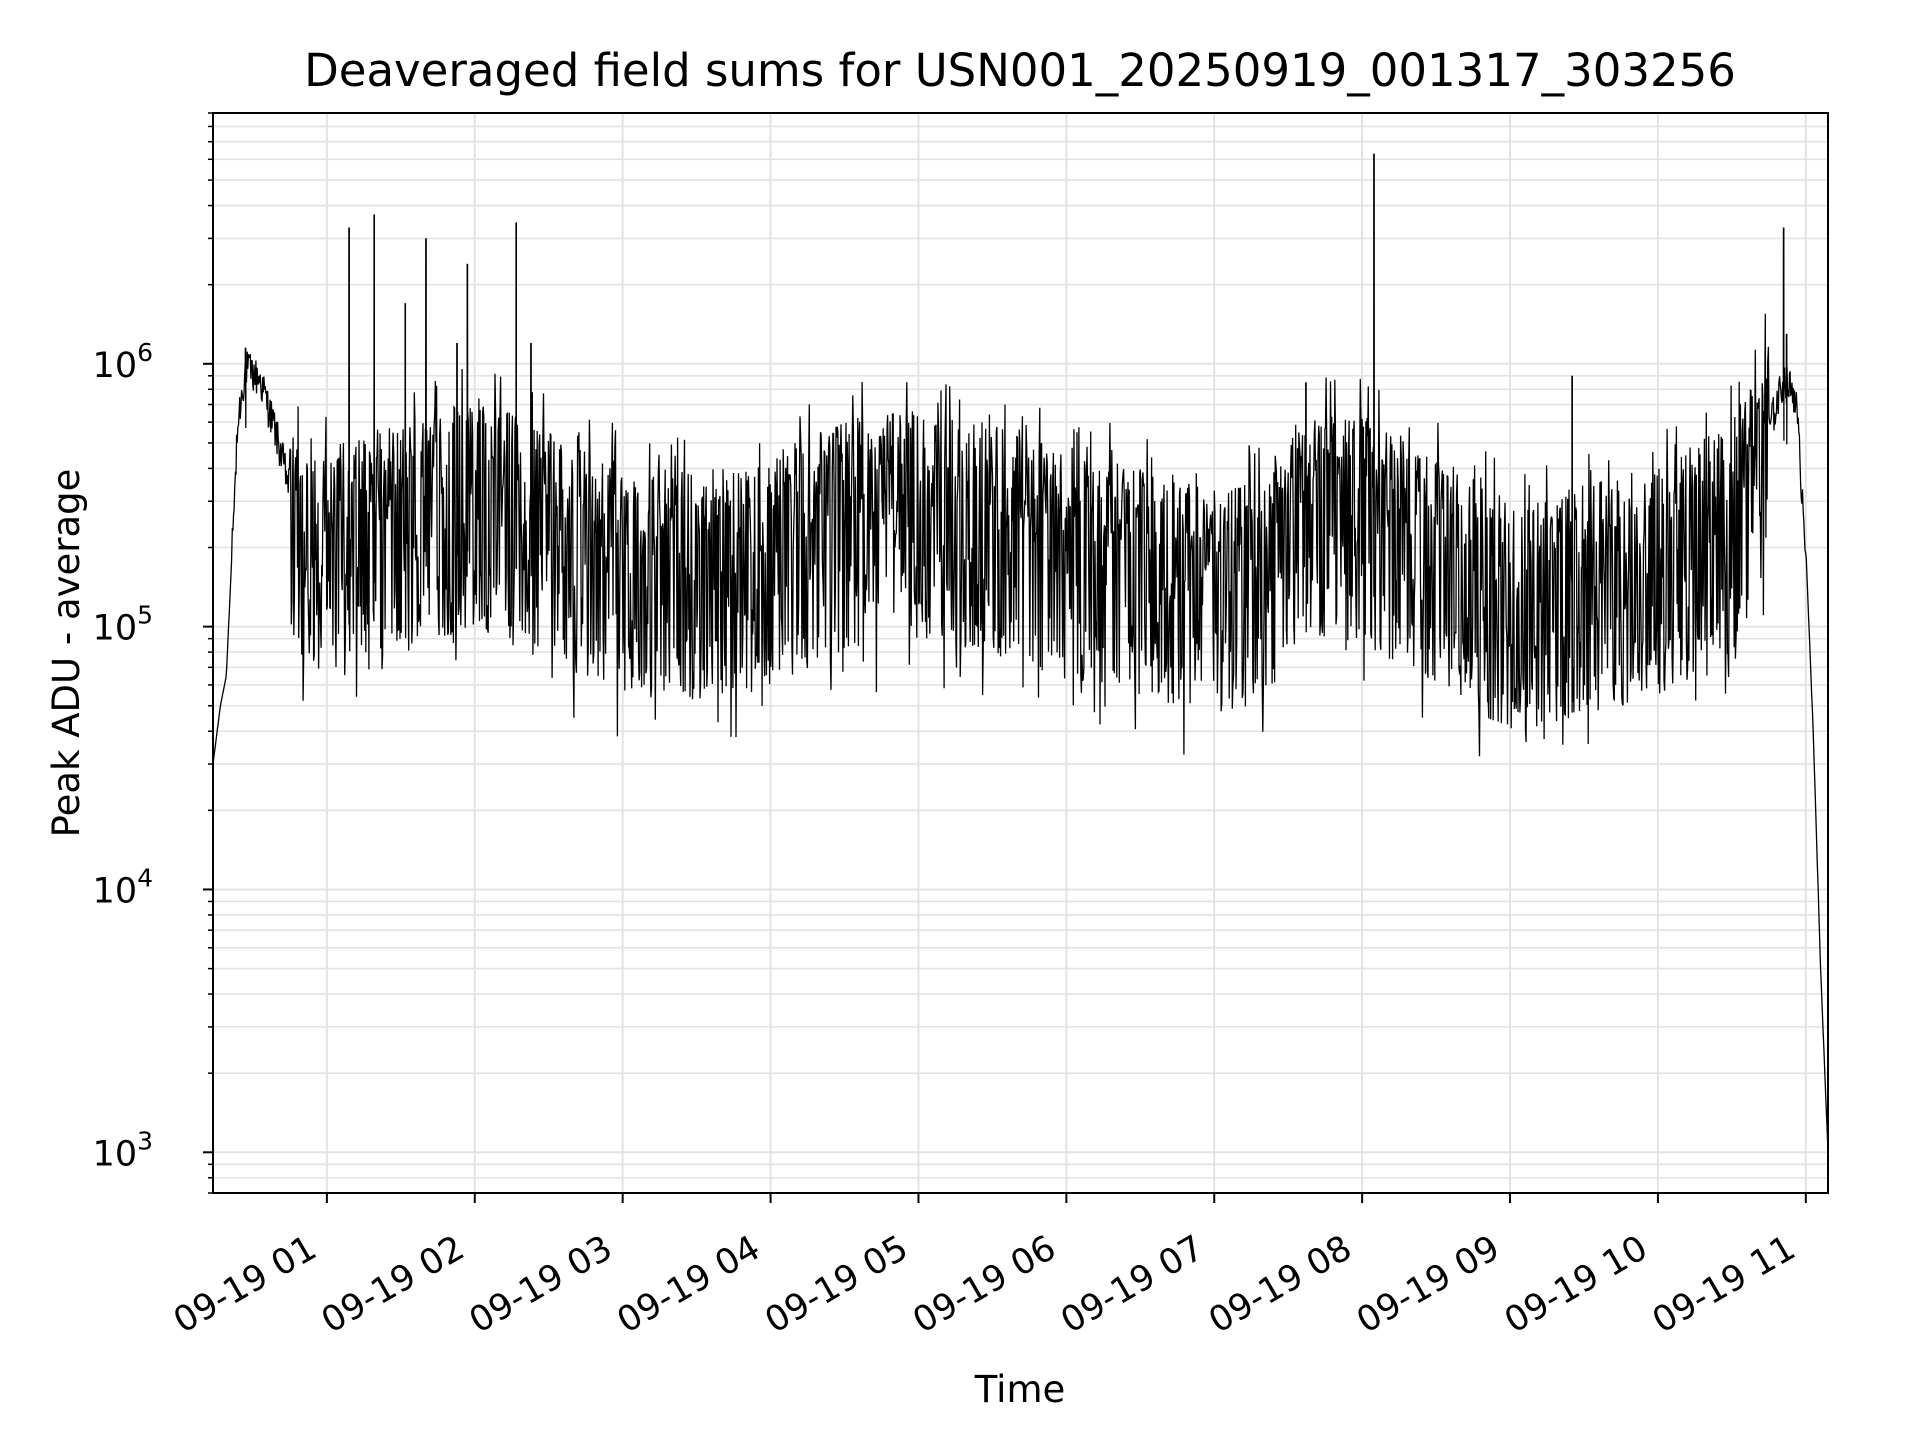 The image size is (1920, 1440). What do you see at coordinates (123, 887) in the screenshot?
I see `y-tick-label: 10⁴` at bounding box center [123, 887].